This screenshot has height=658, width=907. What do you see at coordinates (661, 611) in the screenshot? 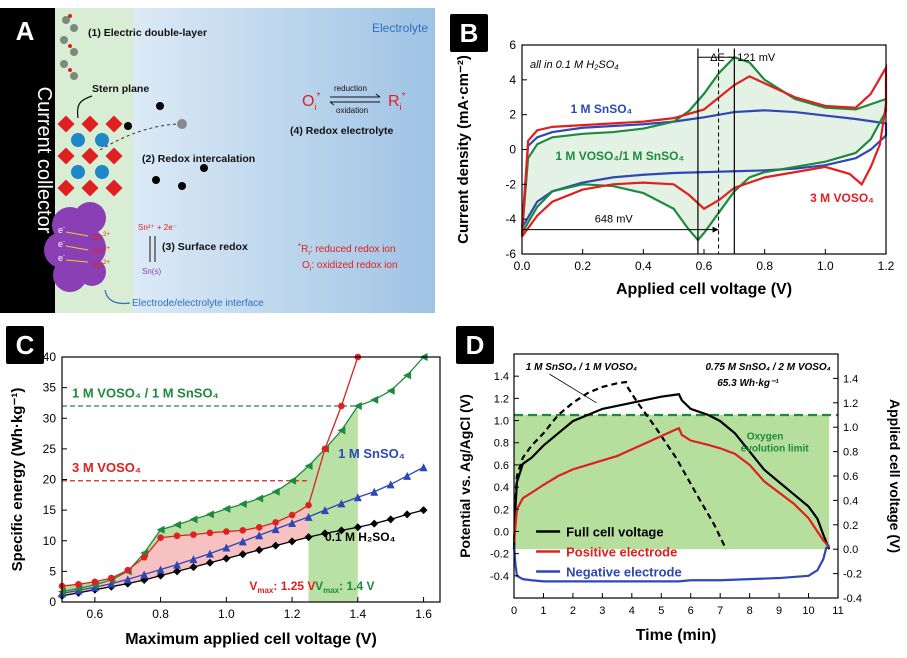
I see `x-tick-label-d: 5` at bounding box center [661, 611].